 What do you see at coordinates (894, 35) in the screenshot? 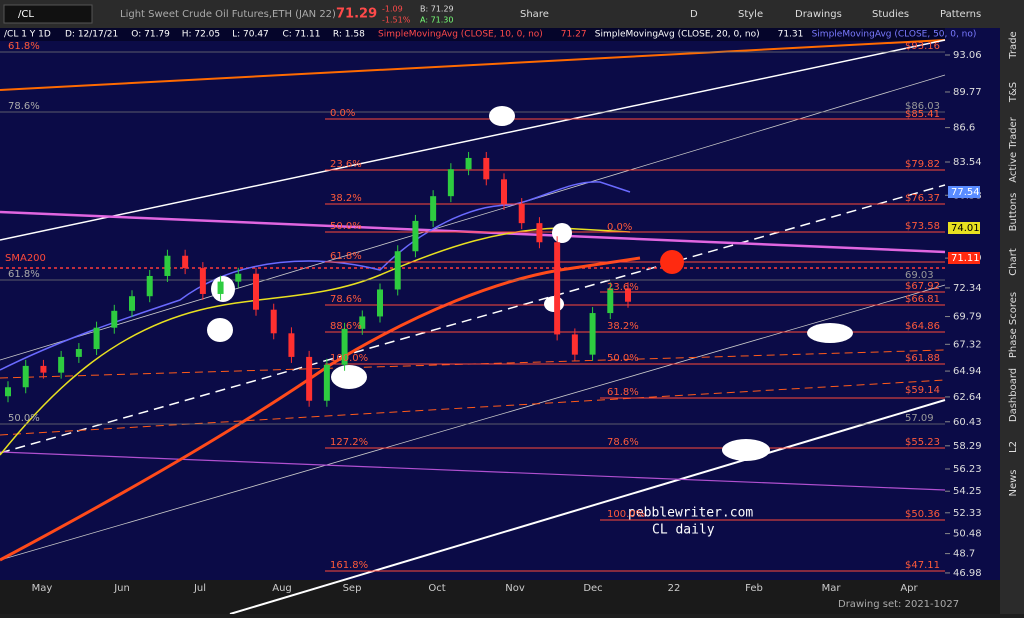
I see `study-name: SimpleMovingAvg (CLOSE, 50, 0, no)` at bounding box center [894, 35].